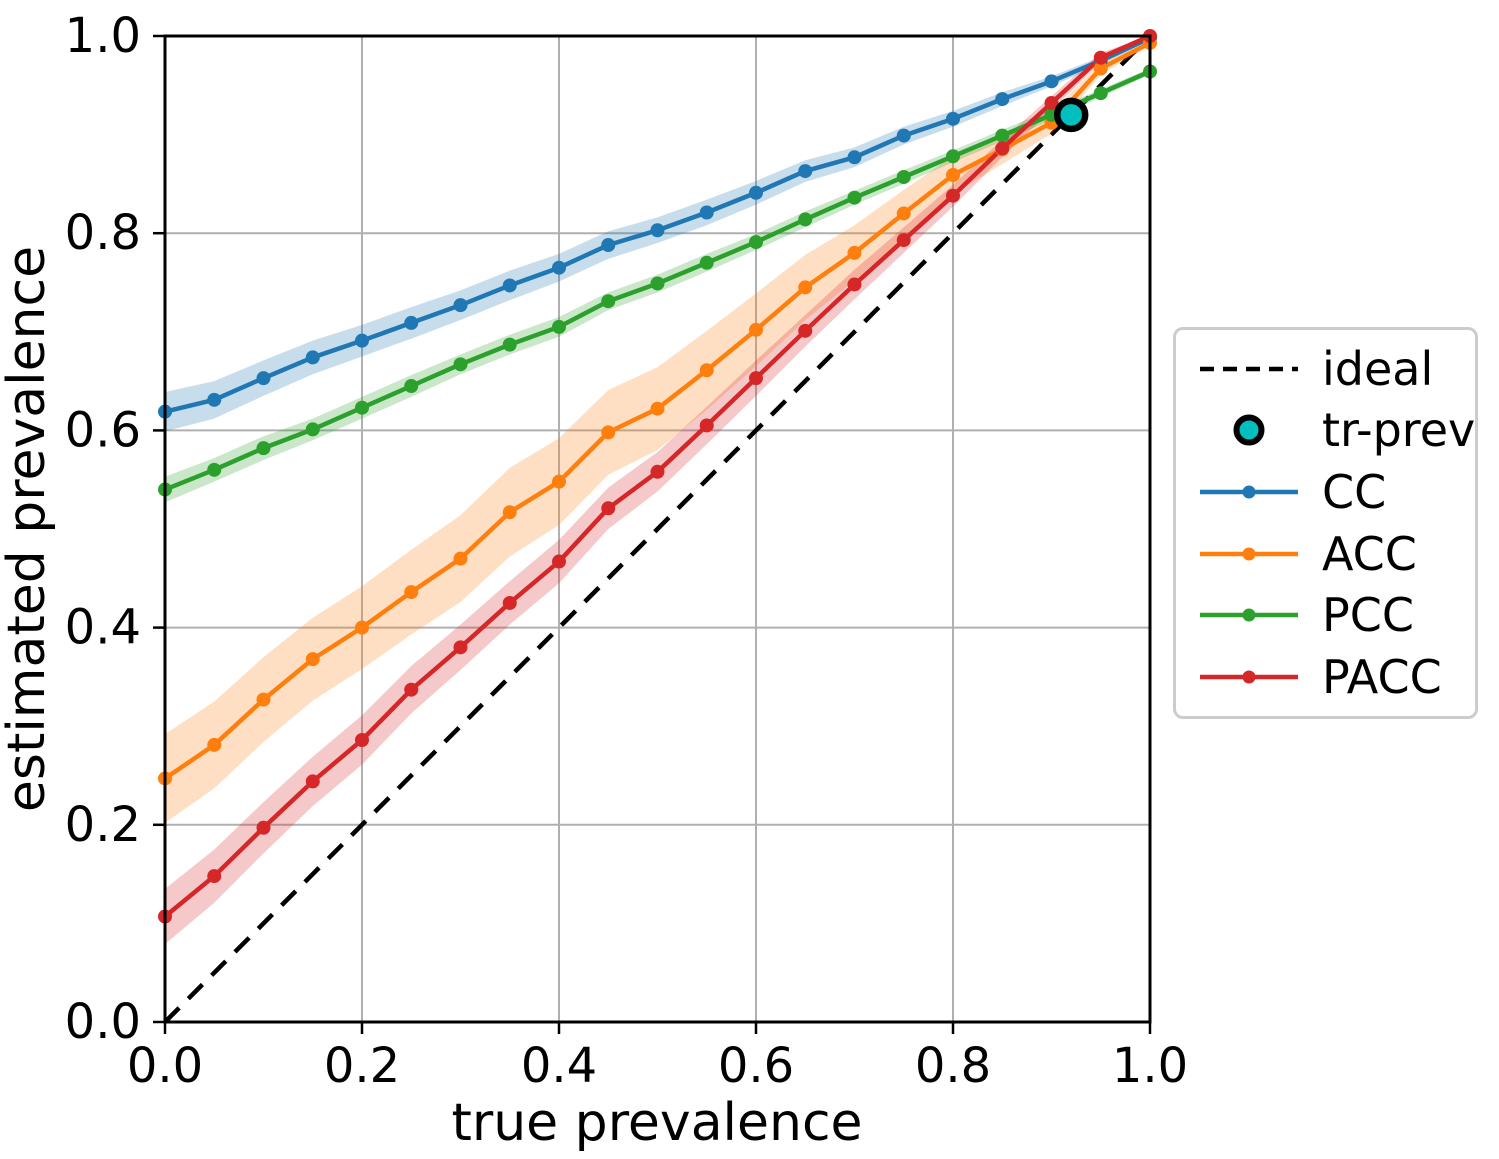 Image resolution: width=1499 pixels, height=1159 pixels. What do you see at coordinates (953, 1066) in the screenshot?
I see `x-tick-label: 0.8` at bounding box center [953, 1066].